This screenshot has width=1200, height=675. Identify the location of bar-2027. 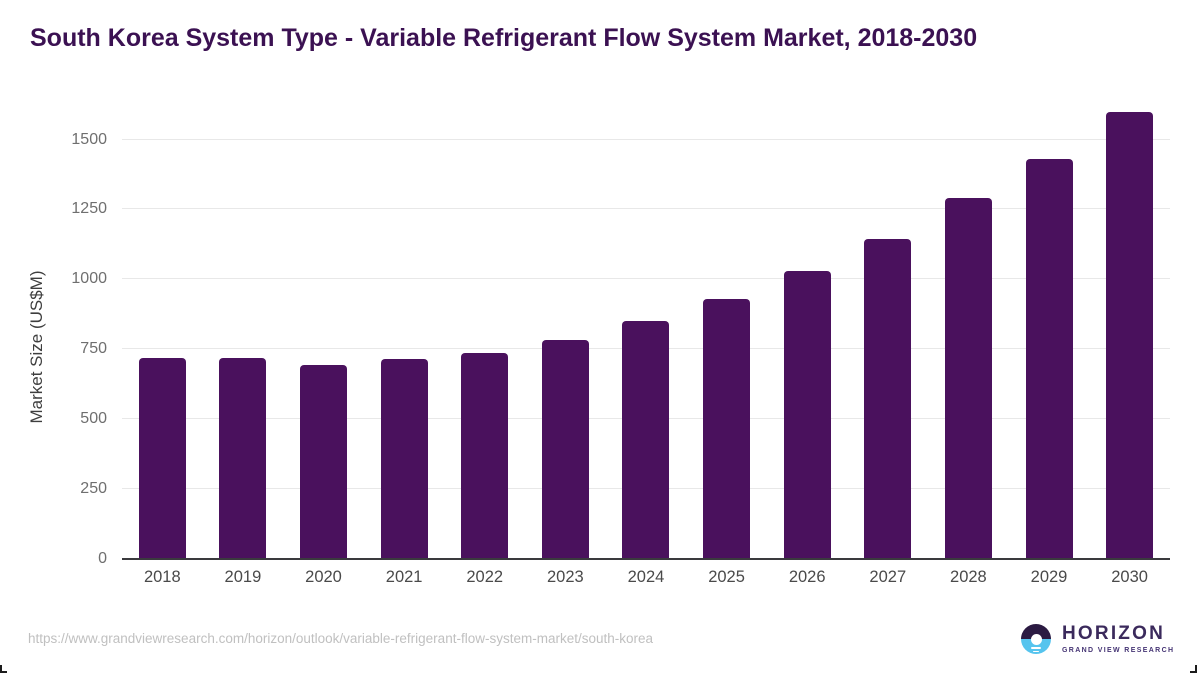
(888, 398).